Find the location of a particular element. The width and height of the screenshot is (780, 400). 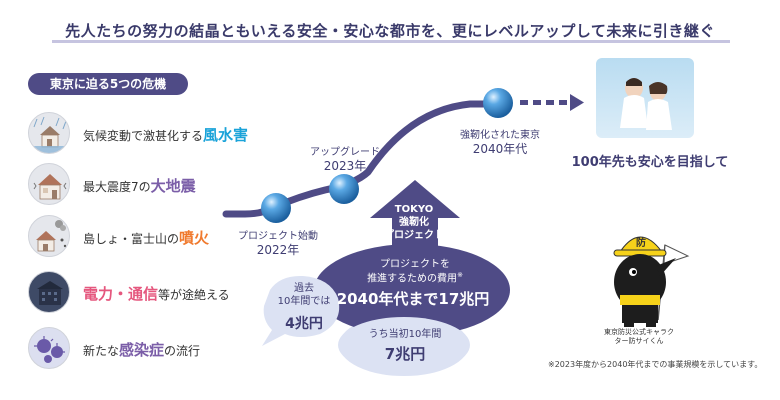

milestone-label-resilient: 強靭化された東京 2040年代 is located at coordinates (500, 143).